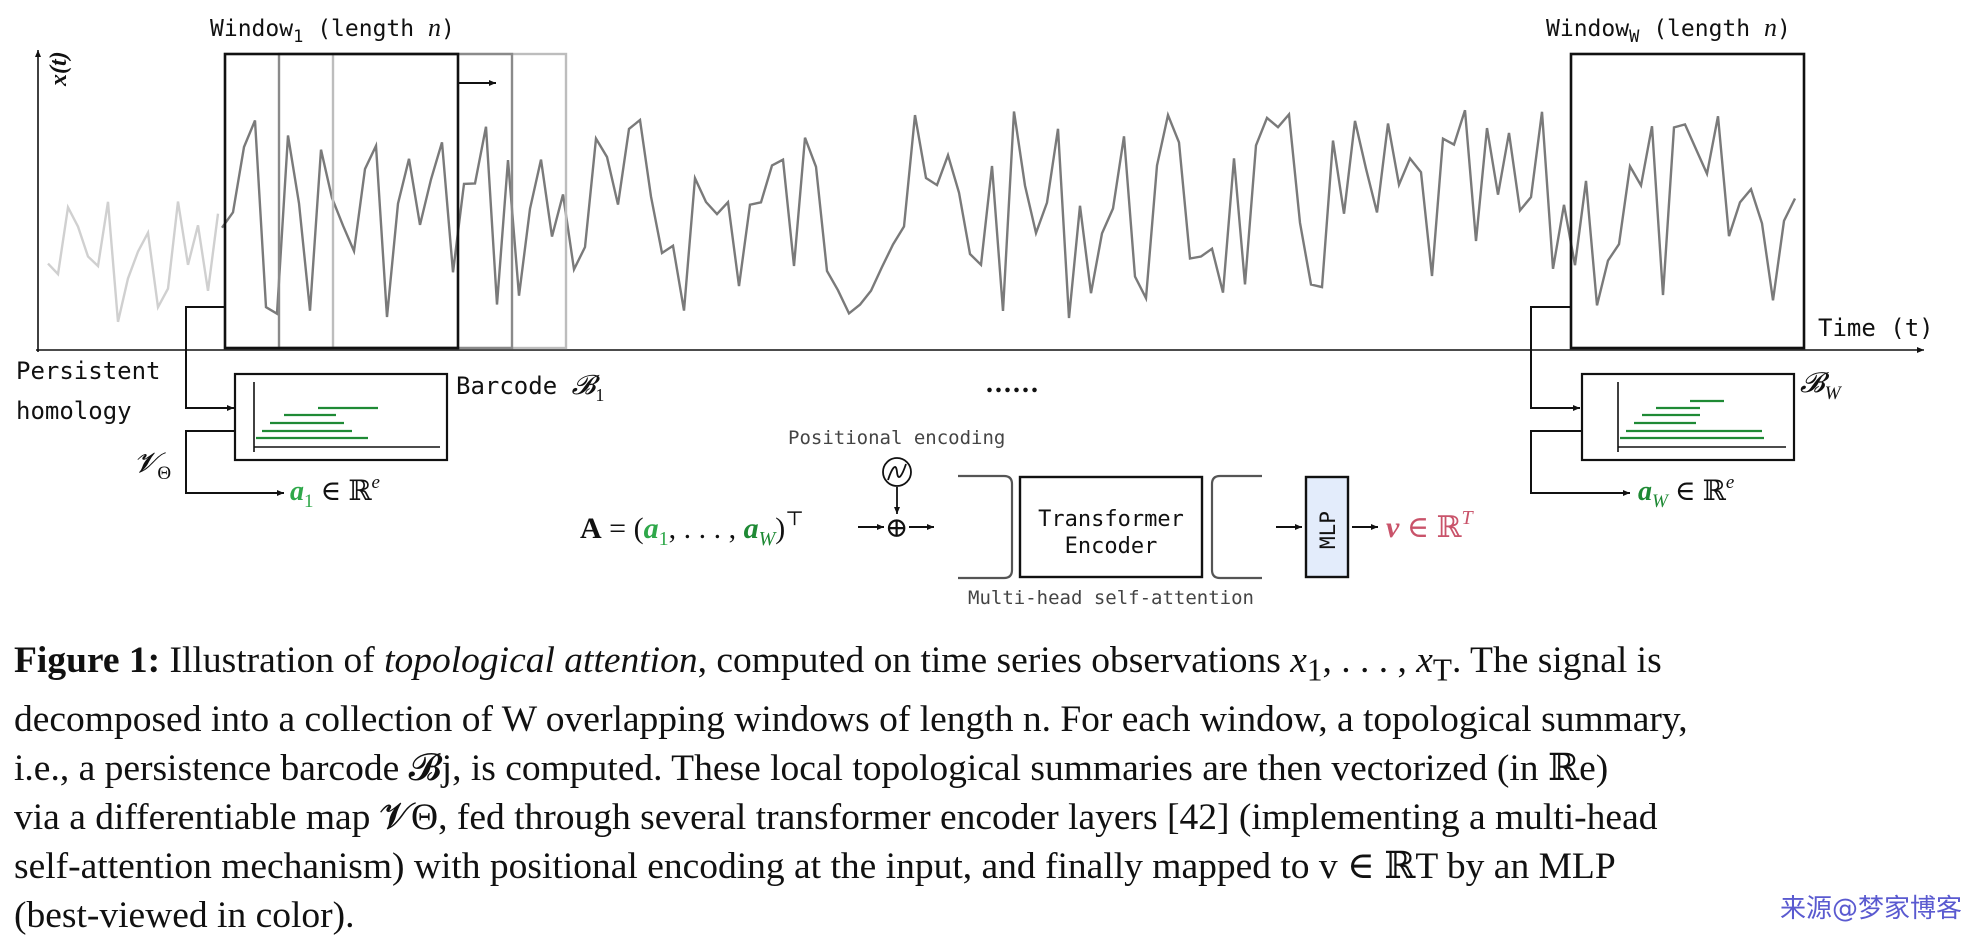 The width and height of the screenshot is (1984, 944). What do you see at coordinates (88, 371) in the screenshot?
I see `persistent-homology-label-line1: Persistent` at bounding box center [88, 371].